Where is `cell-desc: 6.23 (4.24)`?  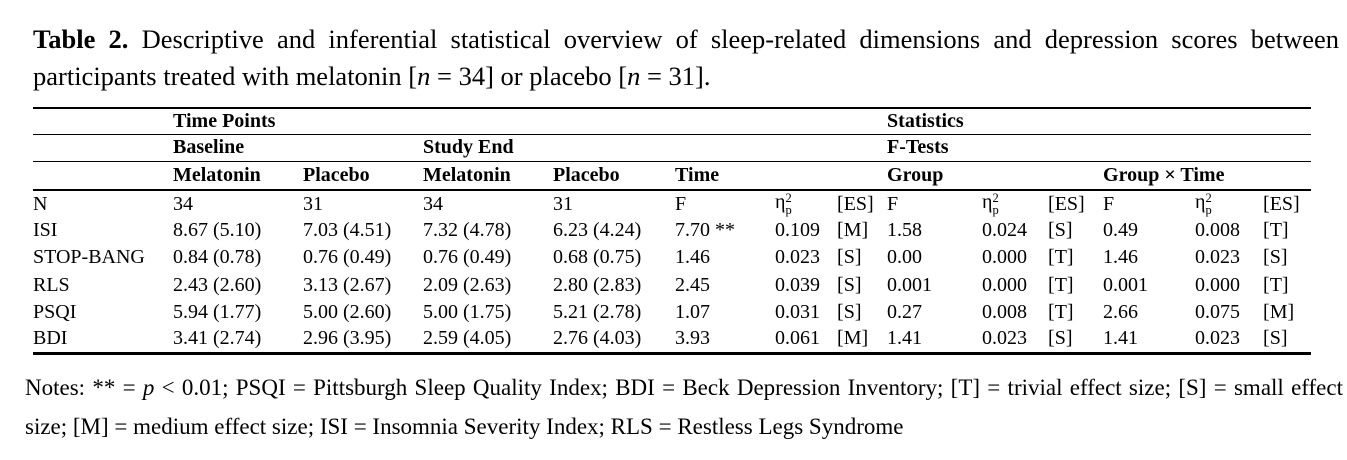 cell-desc: 6.23 (4.24) is located at coordinates (597, 230).